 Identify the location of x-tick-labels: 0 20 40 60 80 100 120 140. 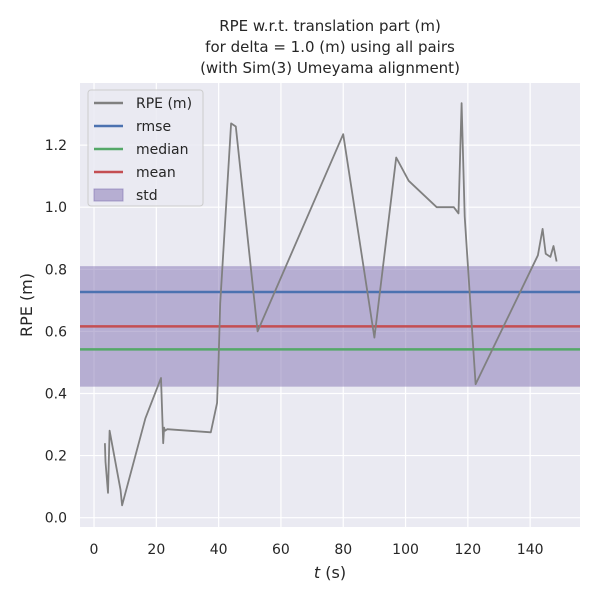
(317, 550).